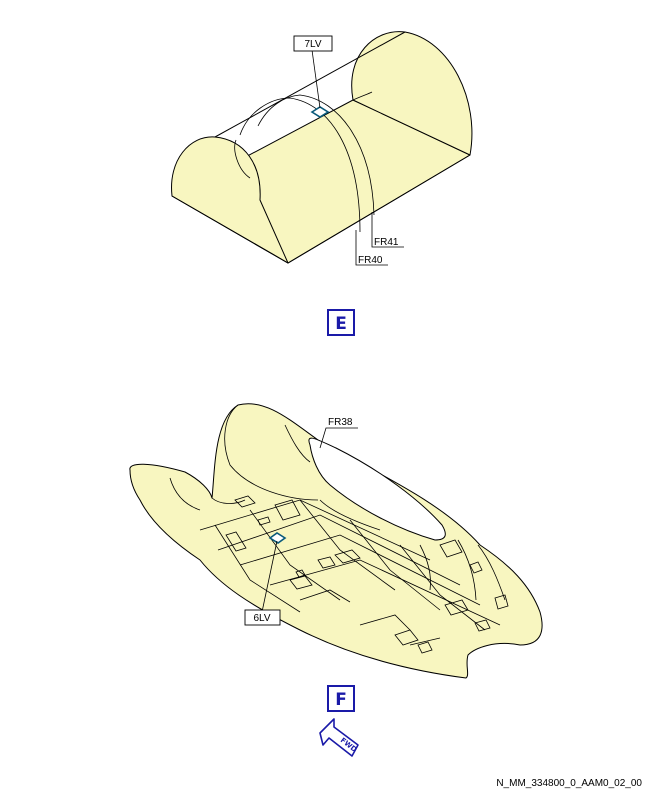  Describe the element at coordinates (386, 242) in the screenshot. I see `label-fr41: FR41` at that location.